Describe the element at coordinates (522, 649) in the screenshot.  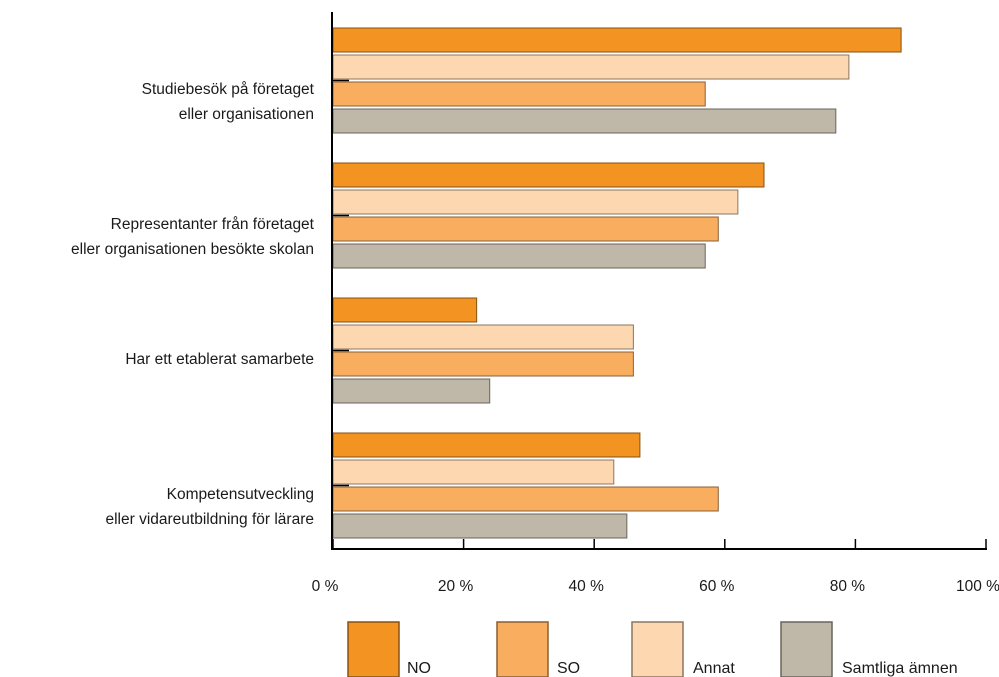
I see `legend-swatch-so` at that location.